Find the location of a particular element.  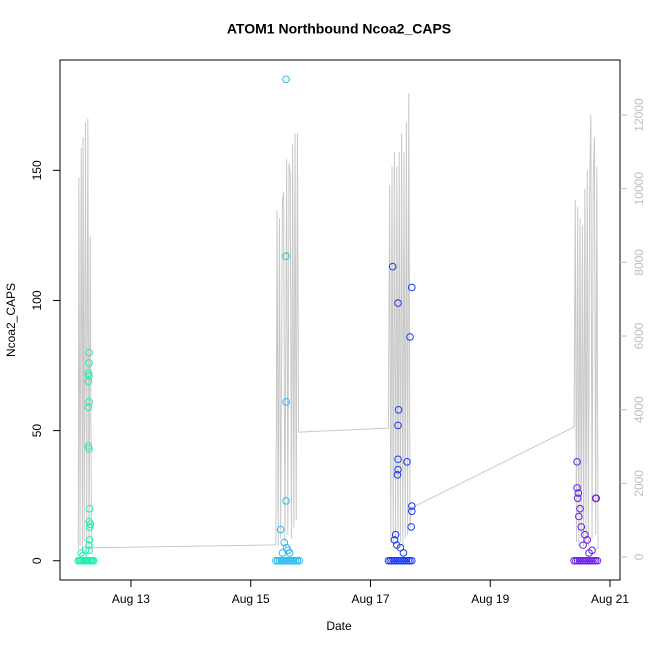

y-axis-label: Ncoa2_CAPS is located at coordinates (11, 320).